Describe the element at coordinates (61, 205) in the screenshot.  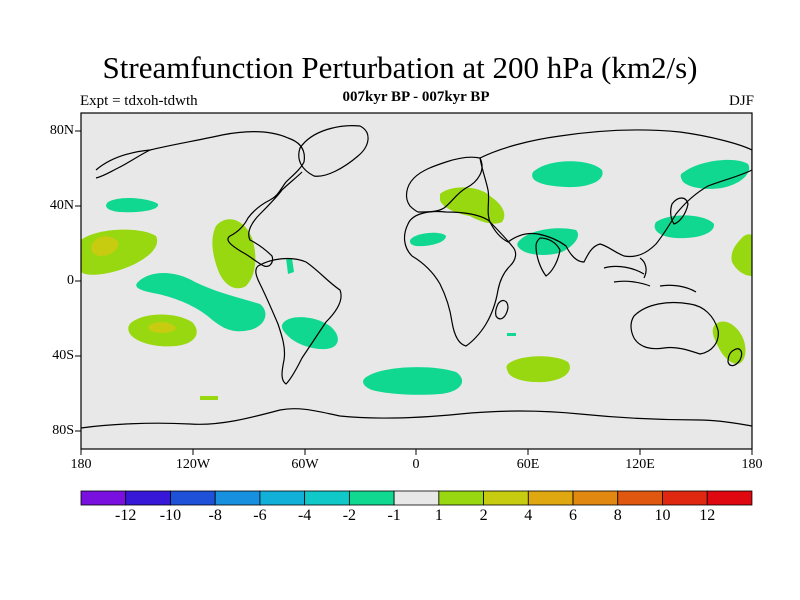
I see `lat-label-40n: 40N` at that location.